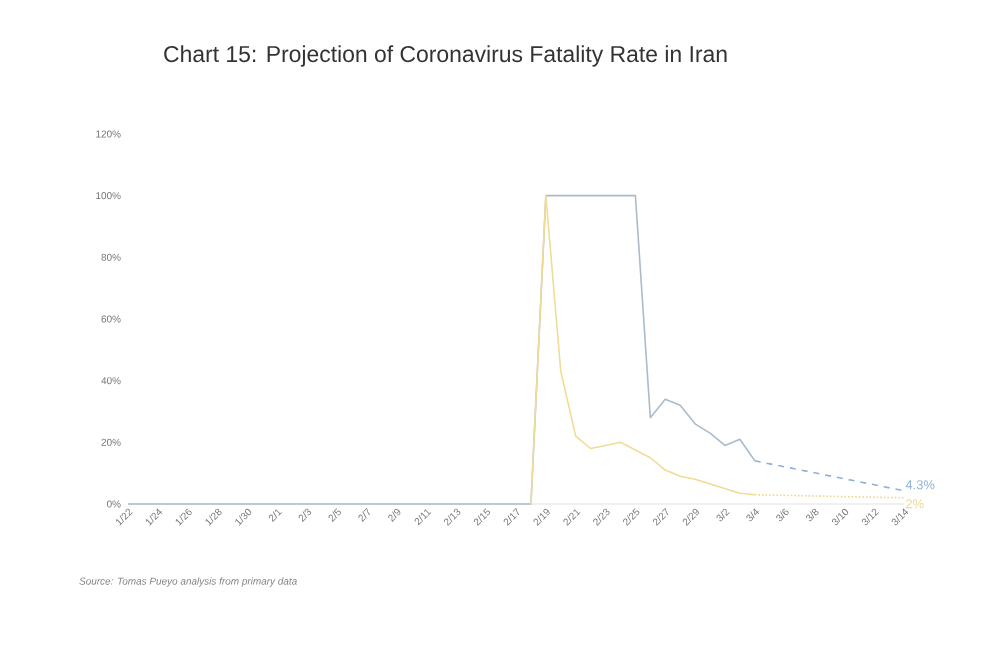  Describe the element at coordinates (445, 56) in the screenshot. I see `chart-title: Chart 15: Projection of Coronavirus Fatality Rate in Iran` at that location.